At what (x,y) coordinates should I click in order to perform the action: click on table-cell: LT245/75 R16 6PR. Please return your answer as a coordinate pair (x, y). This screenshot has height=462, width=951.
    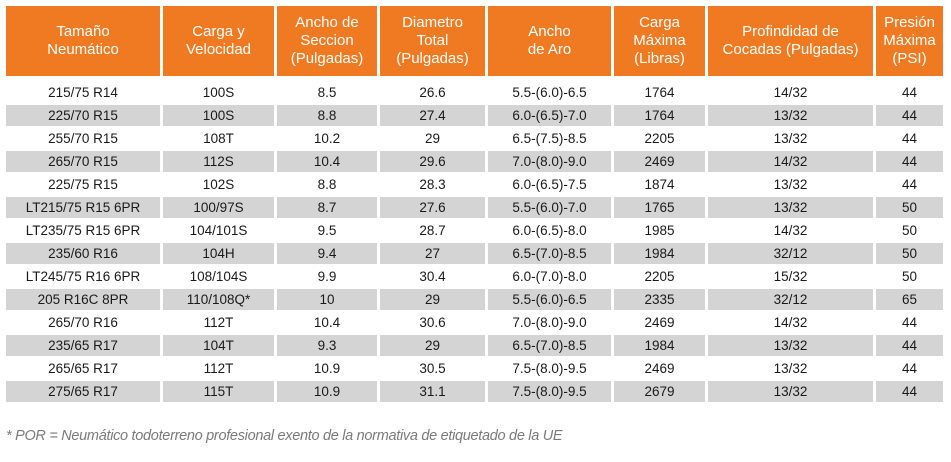
    Looking at the image, I should click on (84, 275).